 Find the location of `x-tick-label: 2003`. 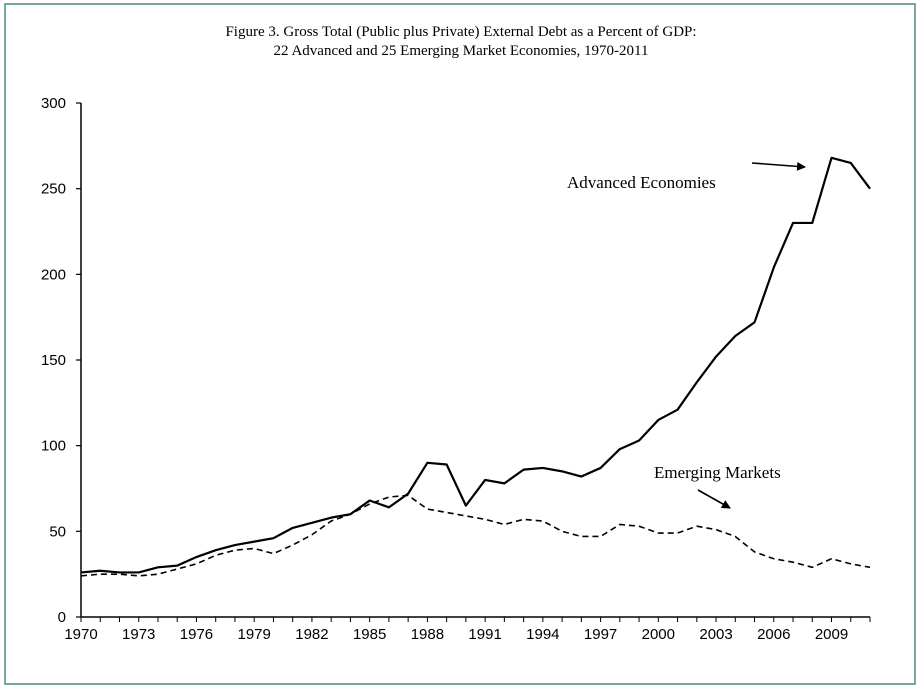

x-tick-label: 2003 is located at coordinates (715, 634).